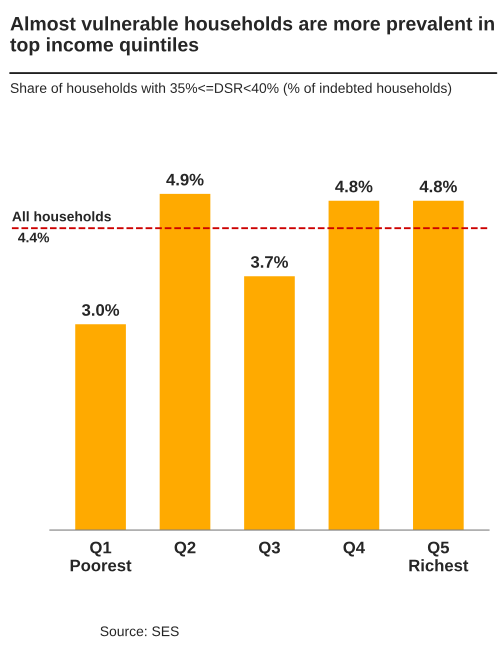 The height and width of the screenshot is (652, 499). I want to click on x-tick-label: Q3, so click(269, 549).